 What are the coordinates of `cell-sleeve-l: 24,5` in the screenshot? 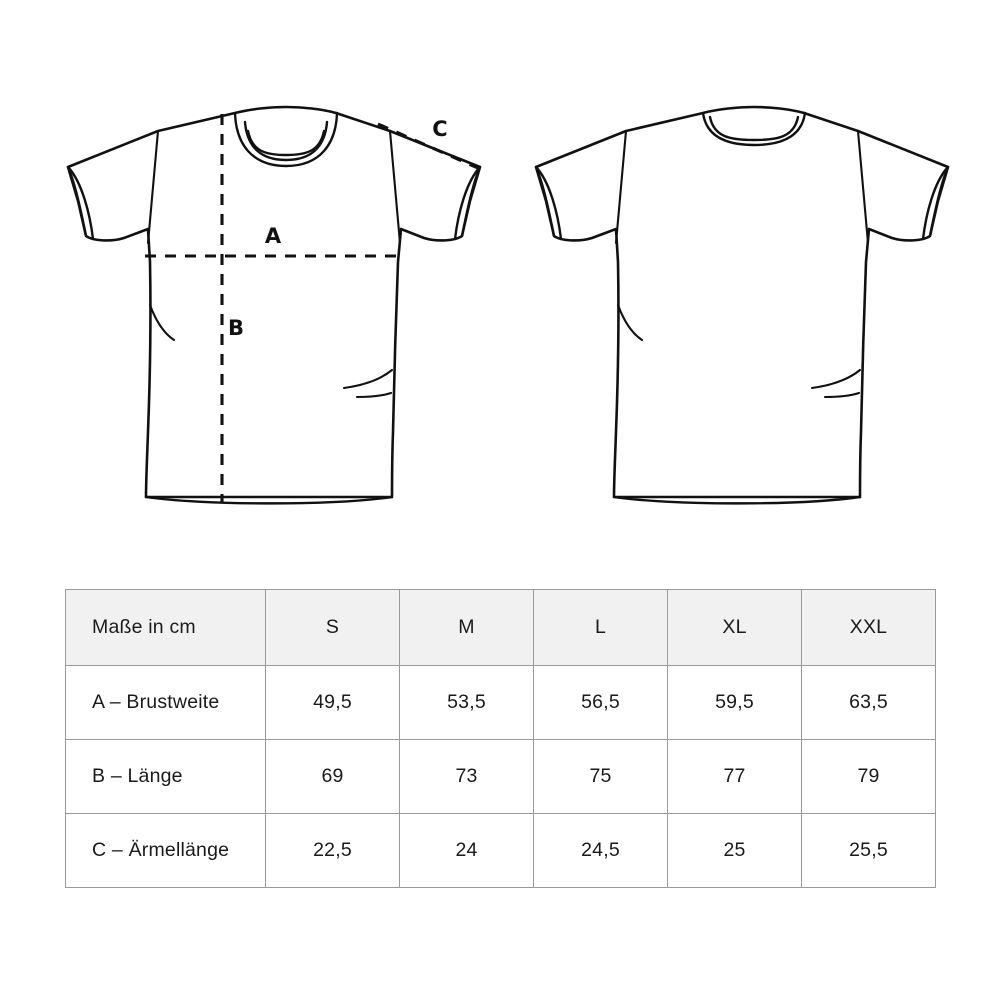 It's located at (600, 850).